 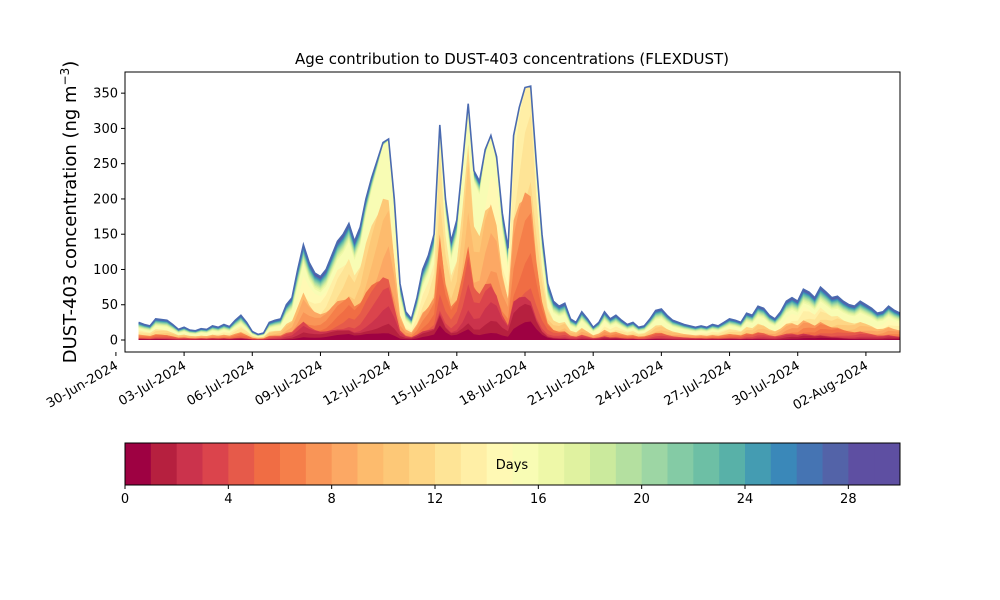 I want to click on colorbar-frame, so click(x=512, y=464).